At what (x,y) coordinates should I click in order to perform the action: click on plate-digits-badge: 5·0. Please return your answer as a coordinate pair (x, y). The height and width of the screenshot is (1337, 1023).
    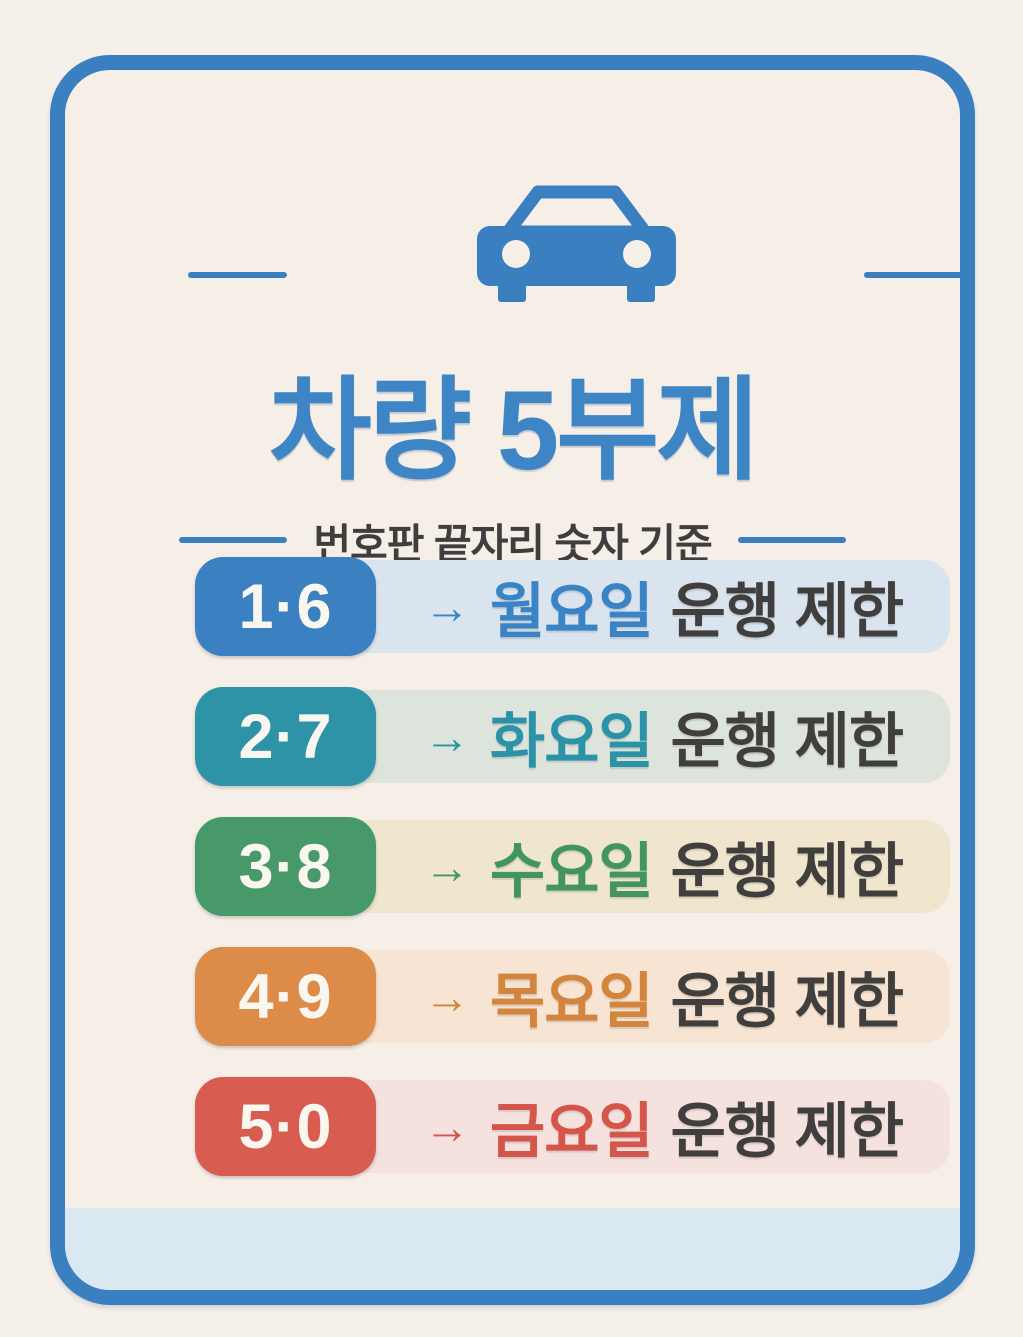
    Looking at the image, I should click on (285, 1126).